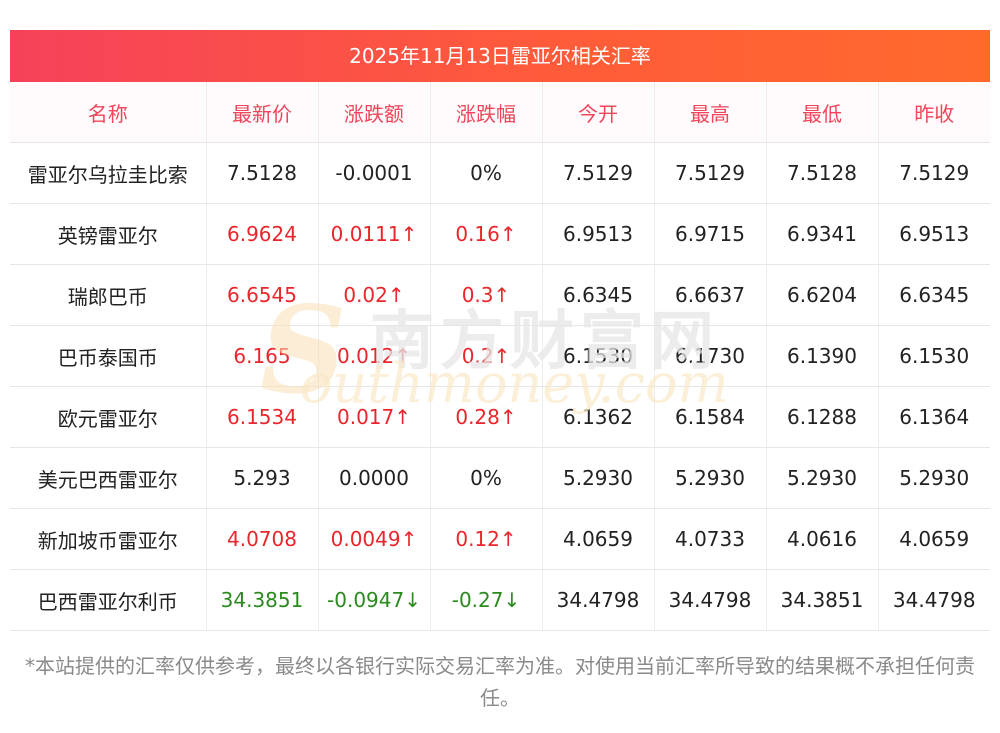 The width and height of the screenshot is (1000, 733). I want to click on cell-low: 6.9341, so click(822, 234).